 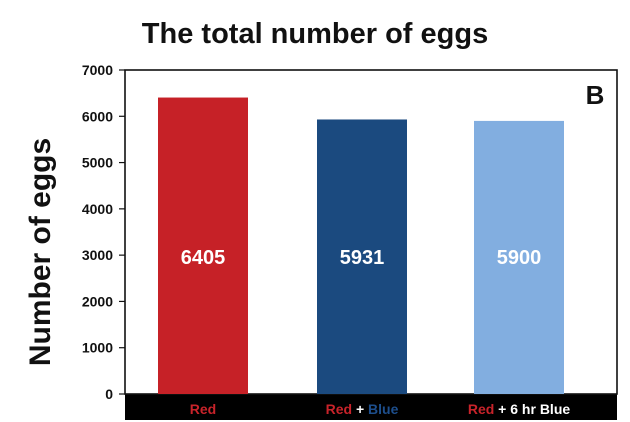 What do you see at coordinates (97, 255) in the screenshot?
I see `y-tick-label: 3000` at bounding box center [97, 255].